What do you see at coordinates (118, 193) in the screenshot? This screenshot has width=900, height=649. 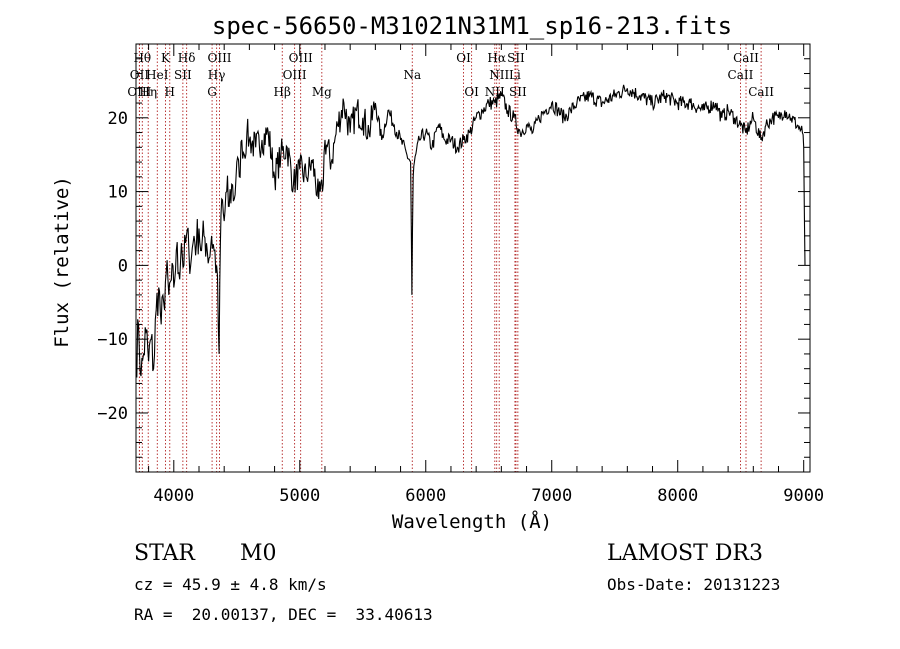 I see `y-tick-label: 10` at bounding box center [118, 193].